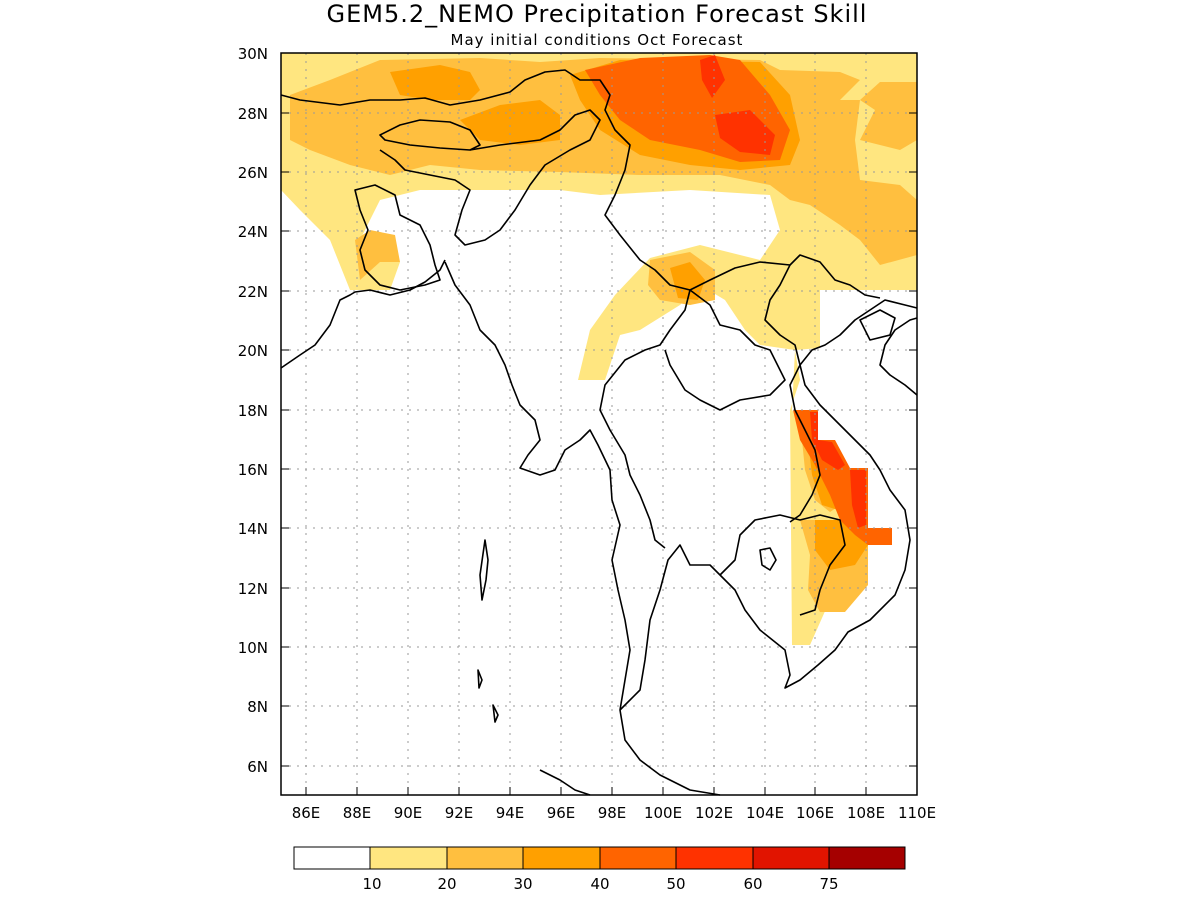 The image size is (1200, 900). What do you see at coordinates (253, 114) in the screenshot?
I see `lat-label: 28N` at bounding box center [253, 114].